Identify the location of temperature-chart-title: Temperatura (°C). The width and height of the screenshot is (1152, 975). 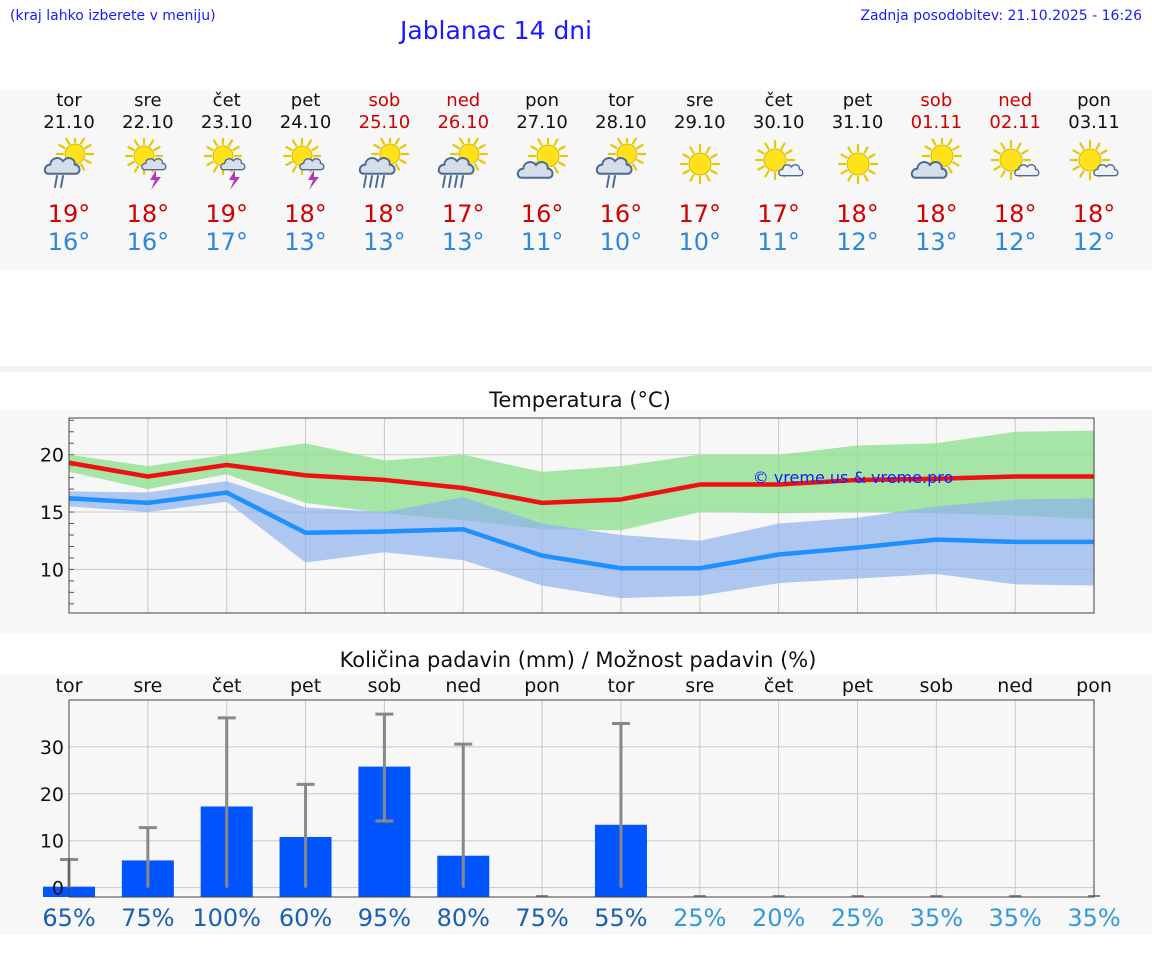
(580, 400).